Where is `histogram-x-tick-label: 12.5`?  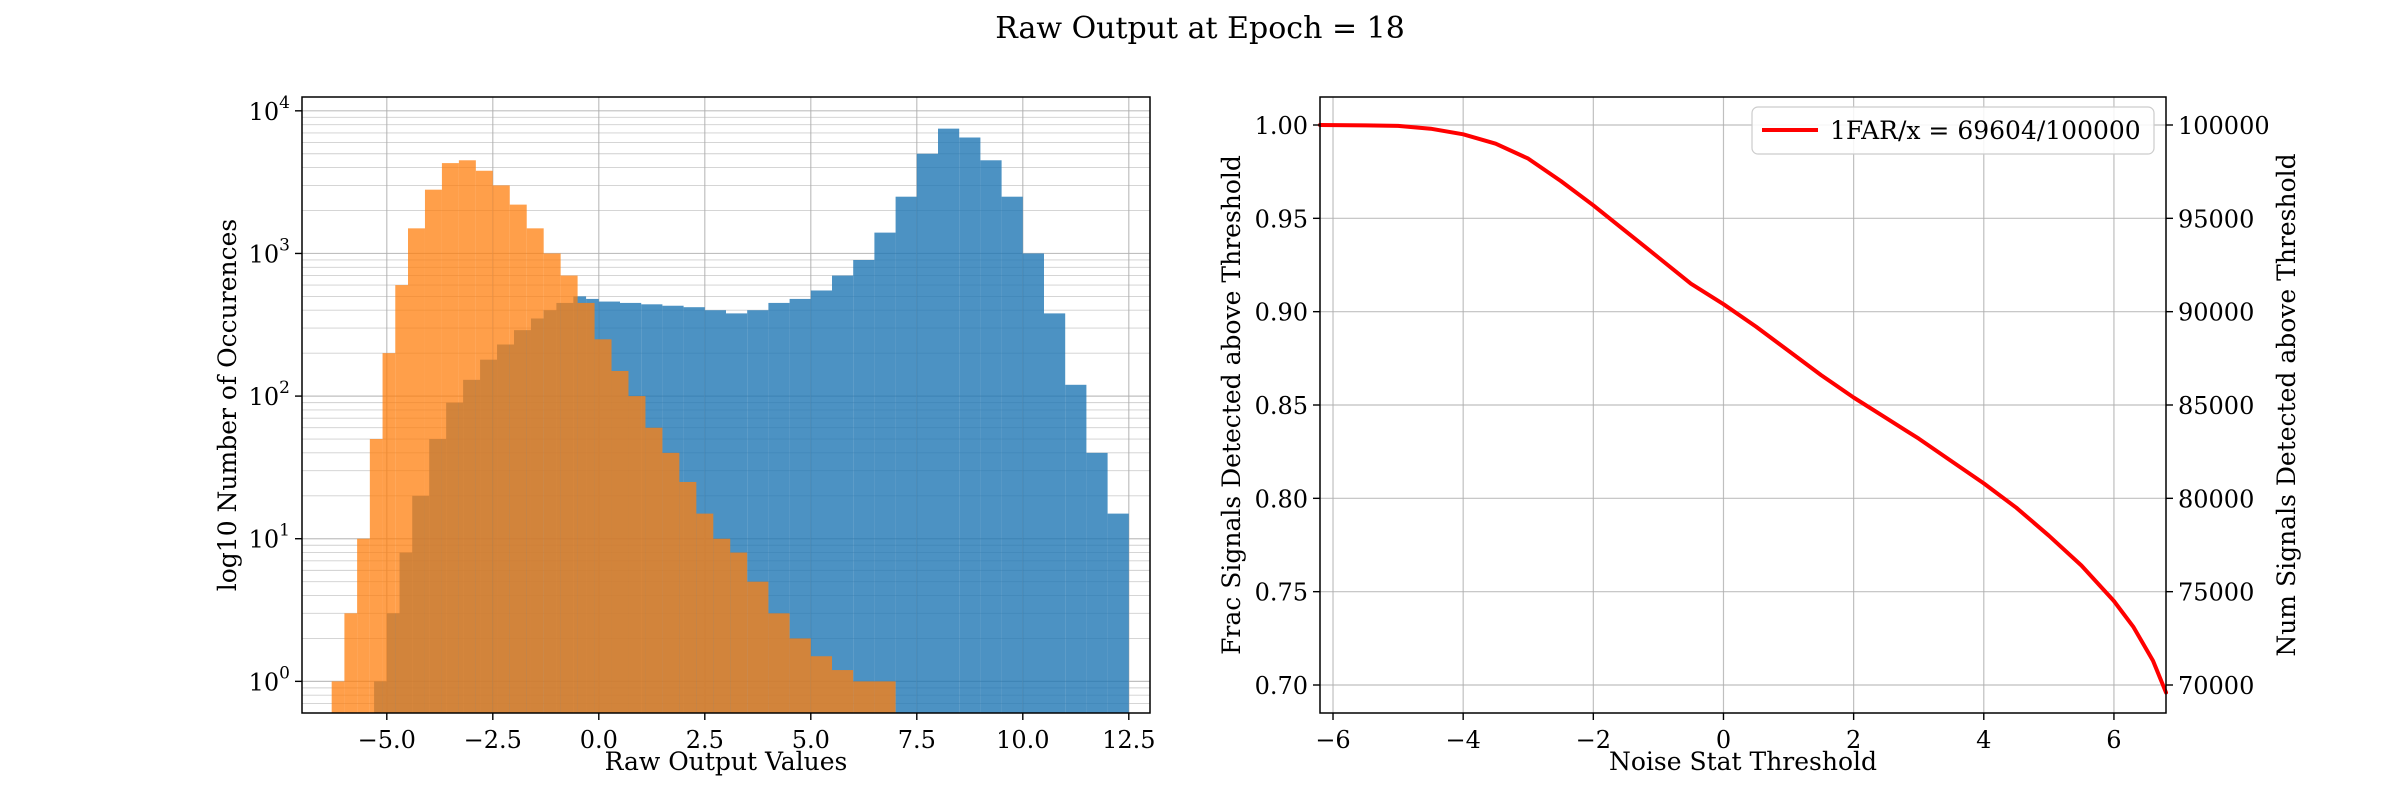
histogram-x-tick-label: 12.5 is located at coordinates (1128, 740).